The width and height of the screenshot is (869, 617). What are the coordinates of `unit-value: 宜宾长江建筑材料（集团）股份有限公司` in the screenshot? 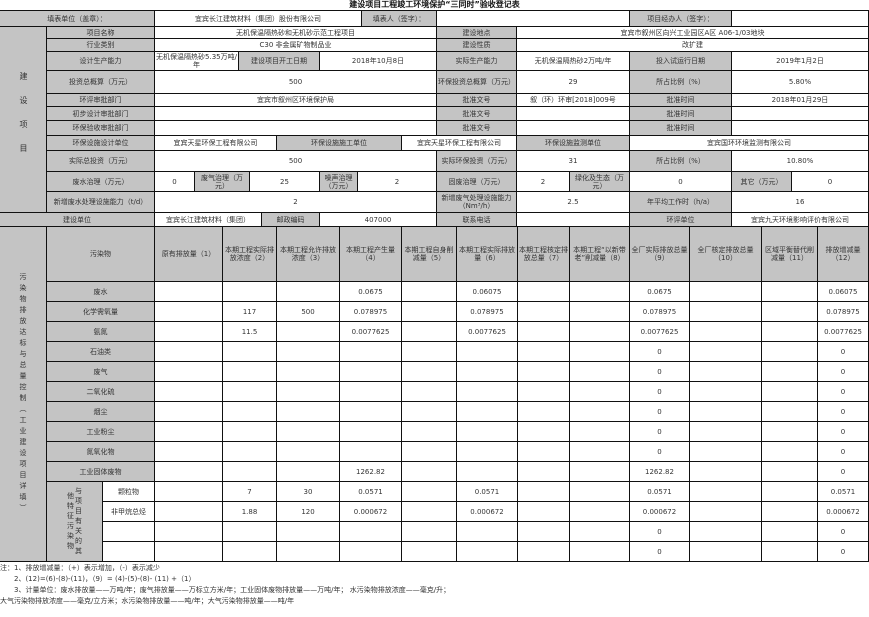 It's located at (258, 18).